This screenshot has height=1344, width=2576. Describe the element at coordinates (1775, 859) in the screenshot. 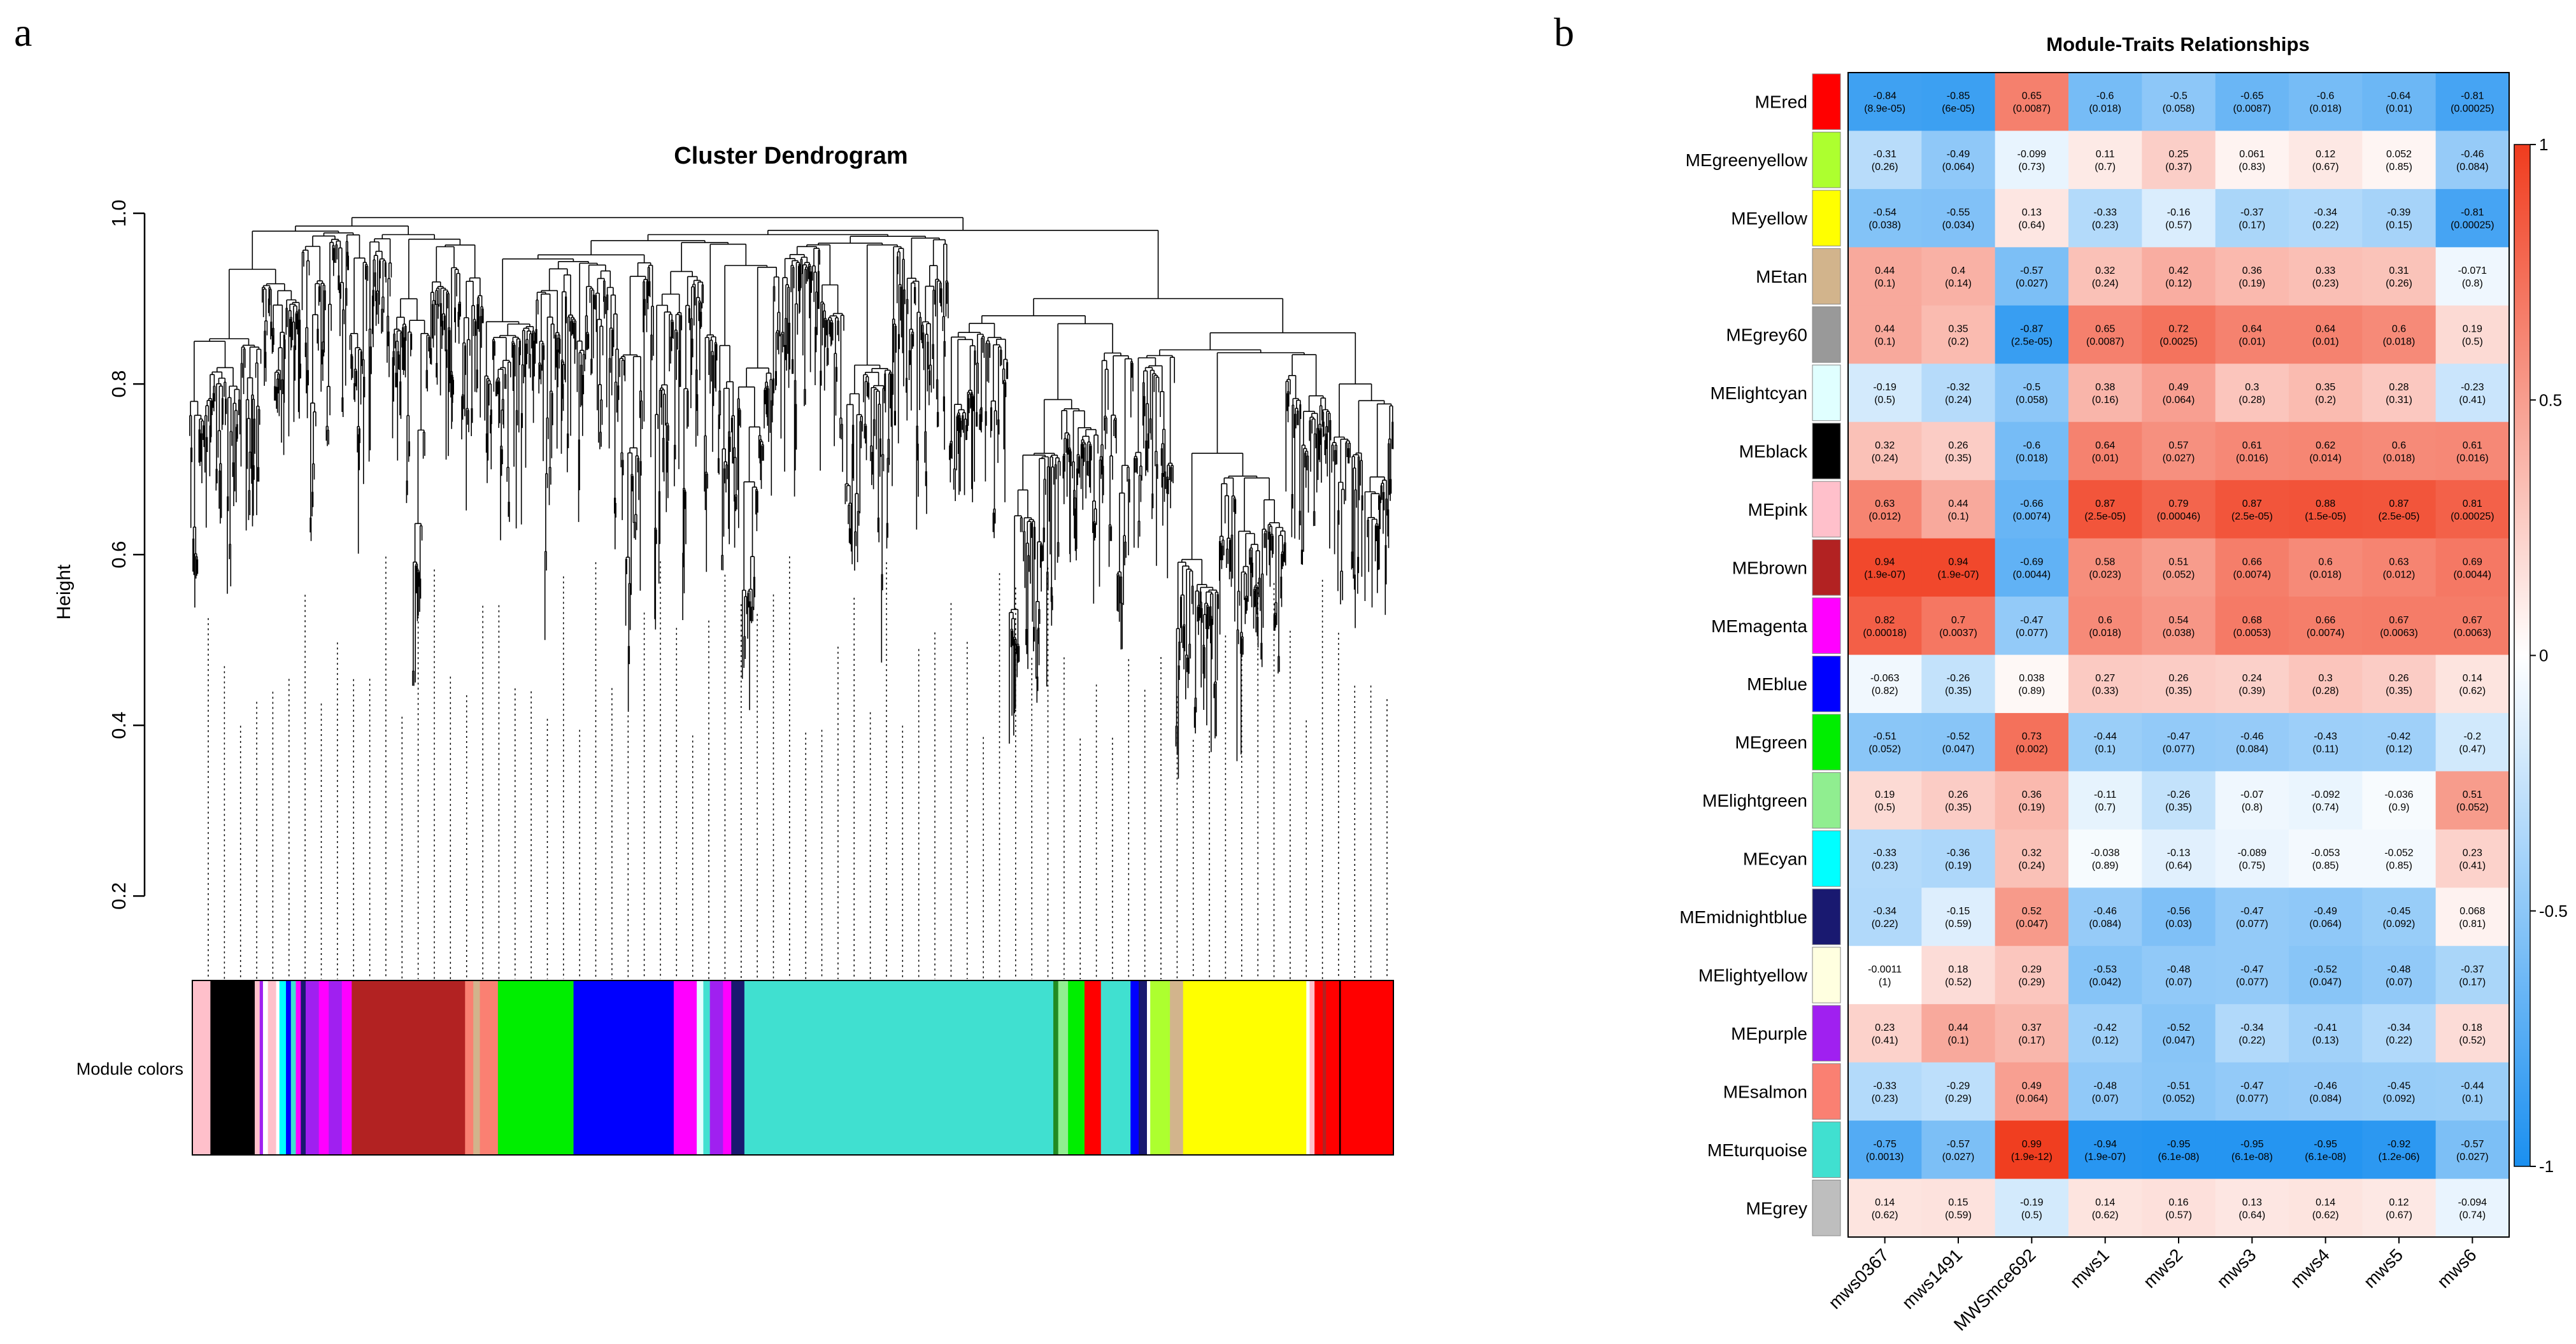

I see `row-label: MEcyan` at that location.